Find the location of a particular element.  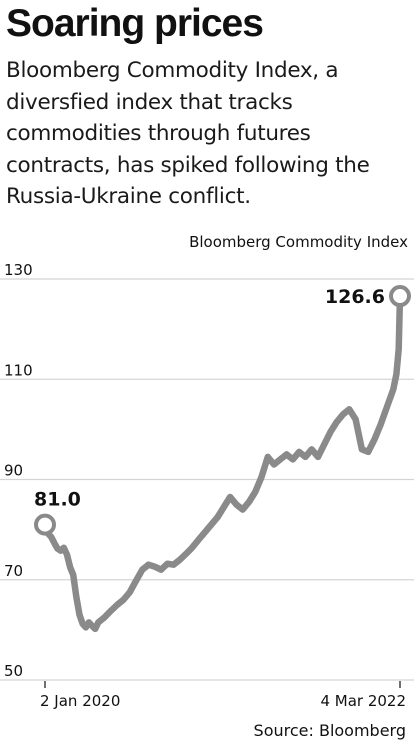

x-tick-label: 4 Mar 2022 is located at coordinates (363, 701).